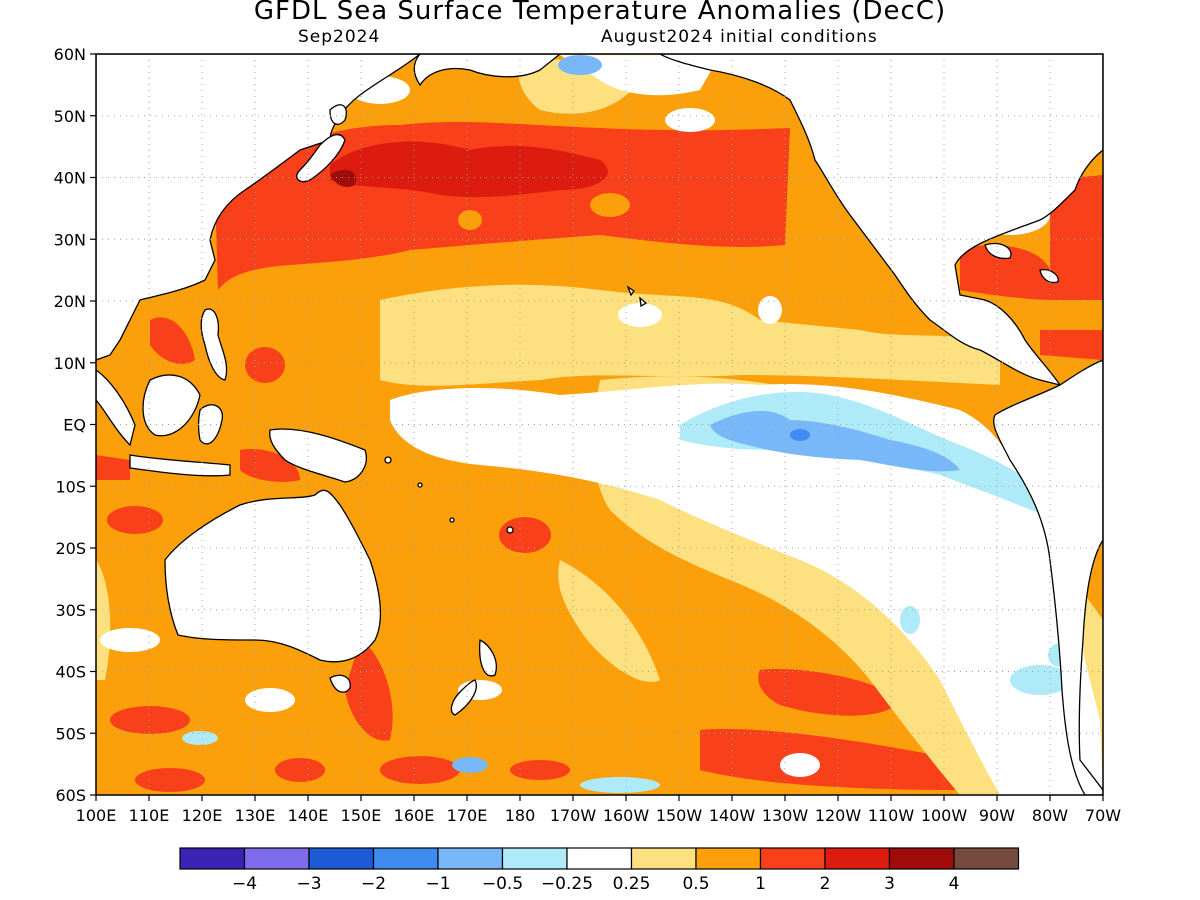 This screenshot has width=1200, height=900. What do you see at coordinates (573, 815) in the screenshot?
I see `longitude-tick-label: 170W` at bounding box center [573, 815].